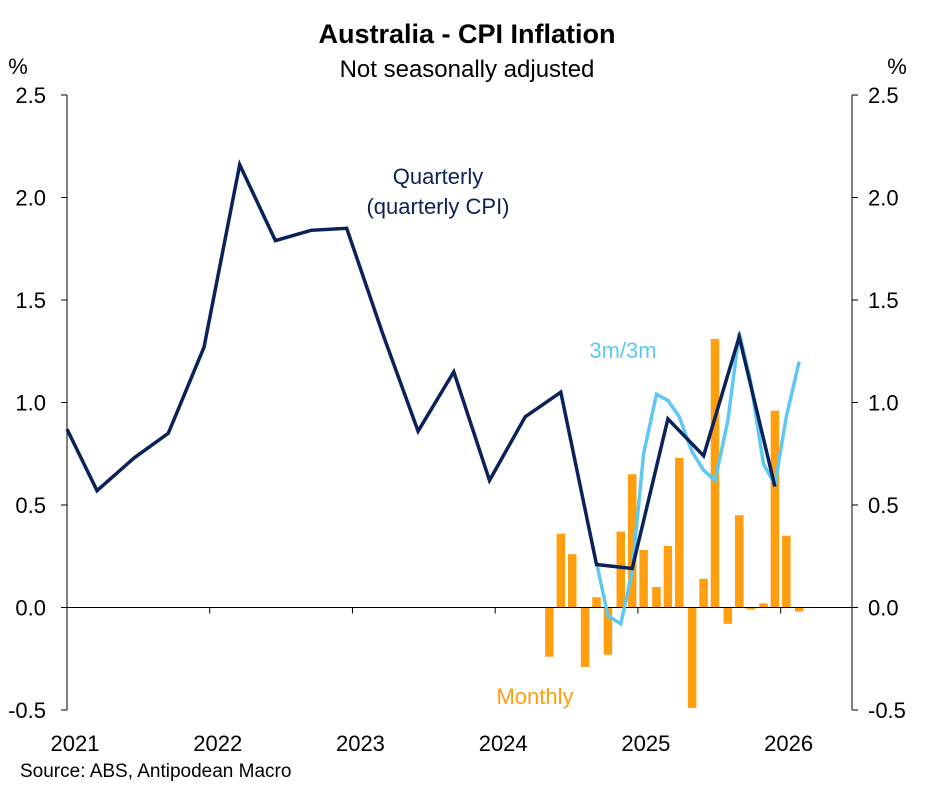  Describe the element at coordinates (30, 300) in the screenshot. I see `left-y-tick-label: 1.5` at that location.